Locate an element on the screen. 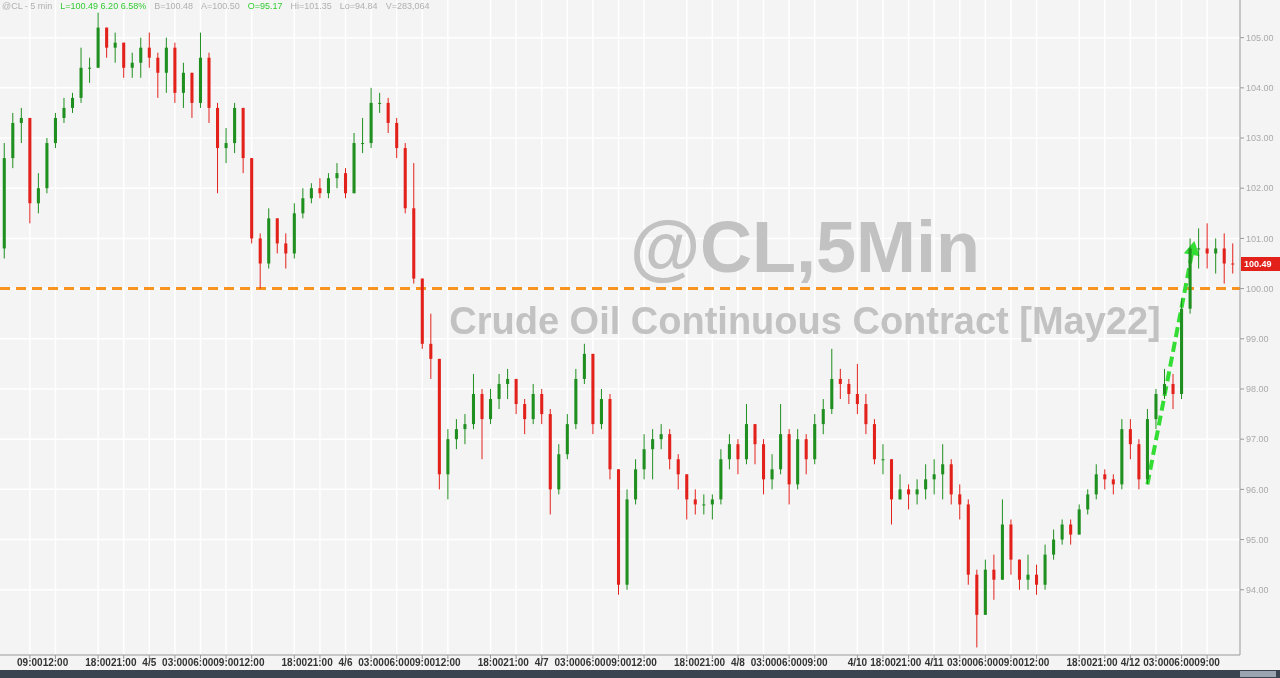 This screenshot has height=678, width=1280. y-tick-label: 105.00 is located at coordinates (1260, 37).